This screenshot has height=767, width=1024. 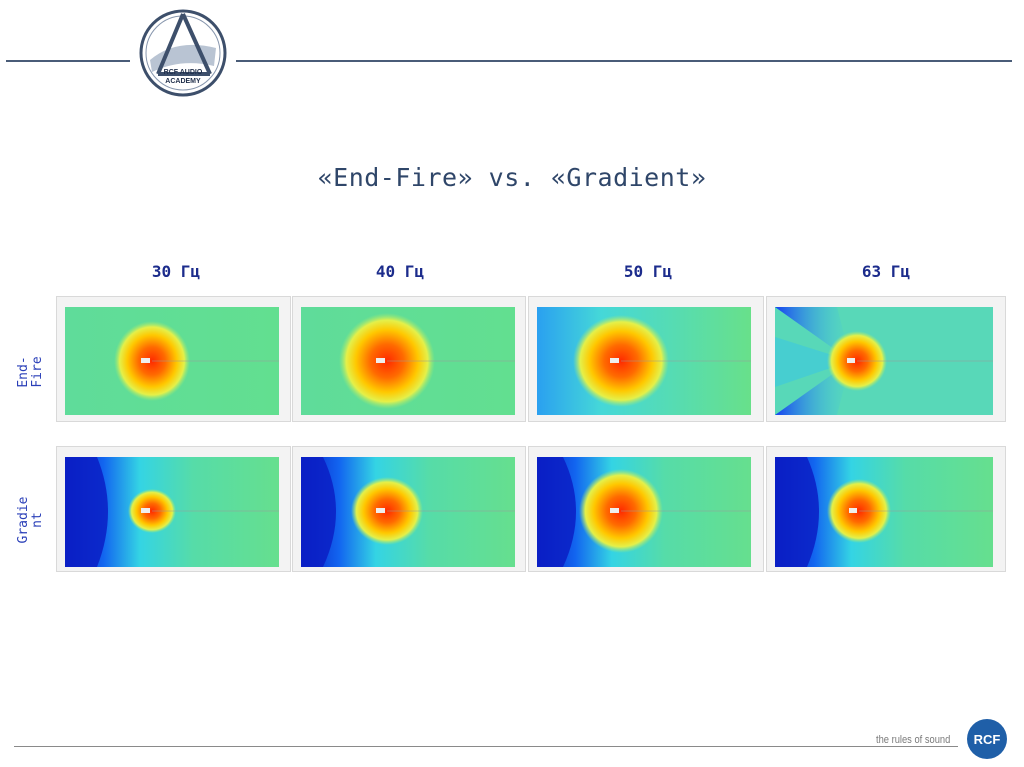 I want to click on gradient-63hz-plot, so click(x=886, y=509).